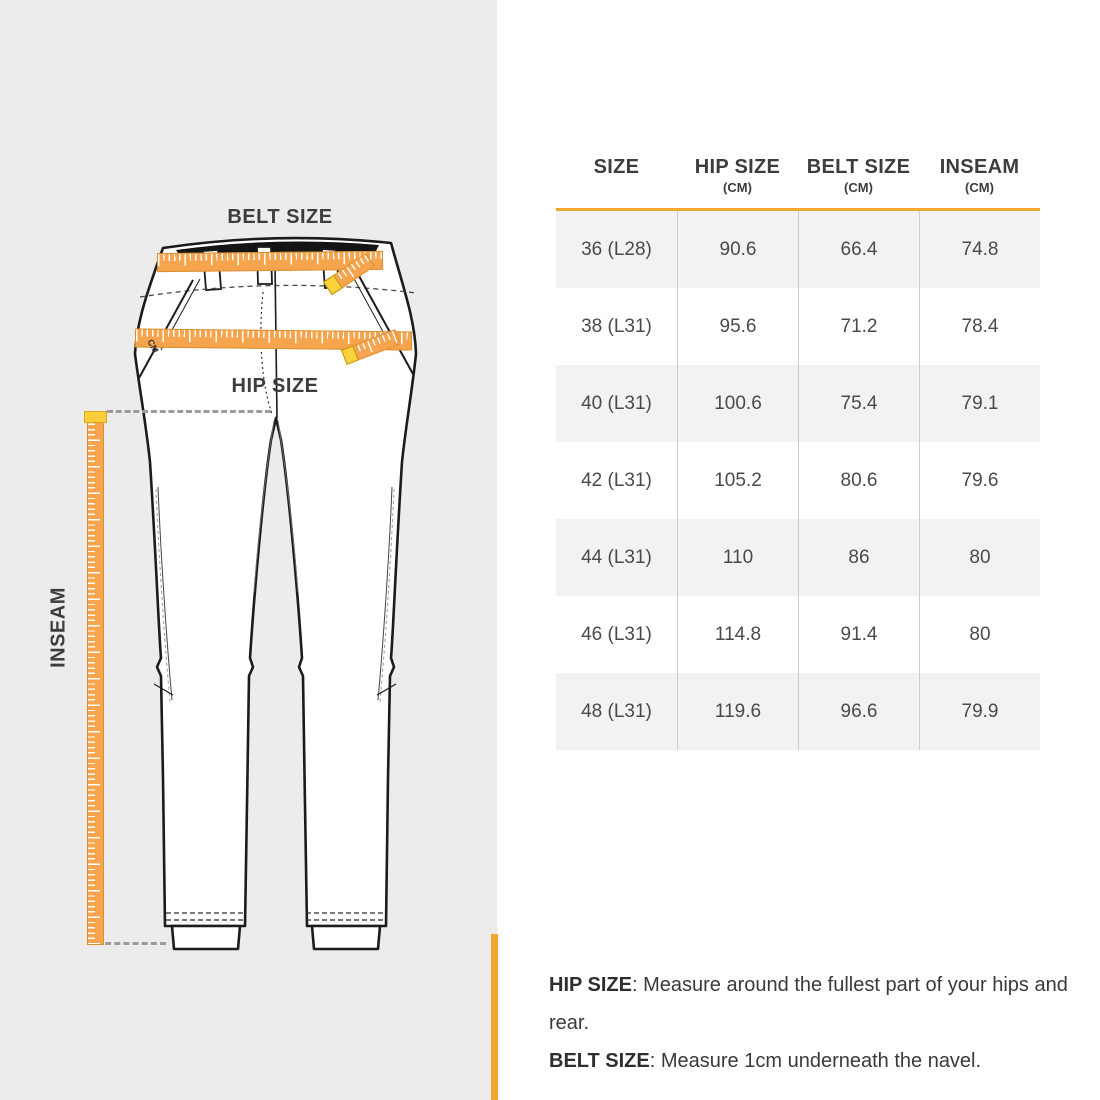 The width and height of the screenshot is (1100, 1100). What do you see at coordinates (858, 175) in the screenshot?
I see `table-header-belt-size: BELT SIZE (CM)` at bounding box center [858, 175].